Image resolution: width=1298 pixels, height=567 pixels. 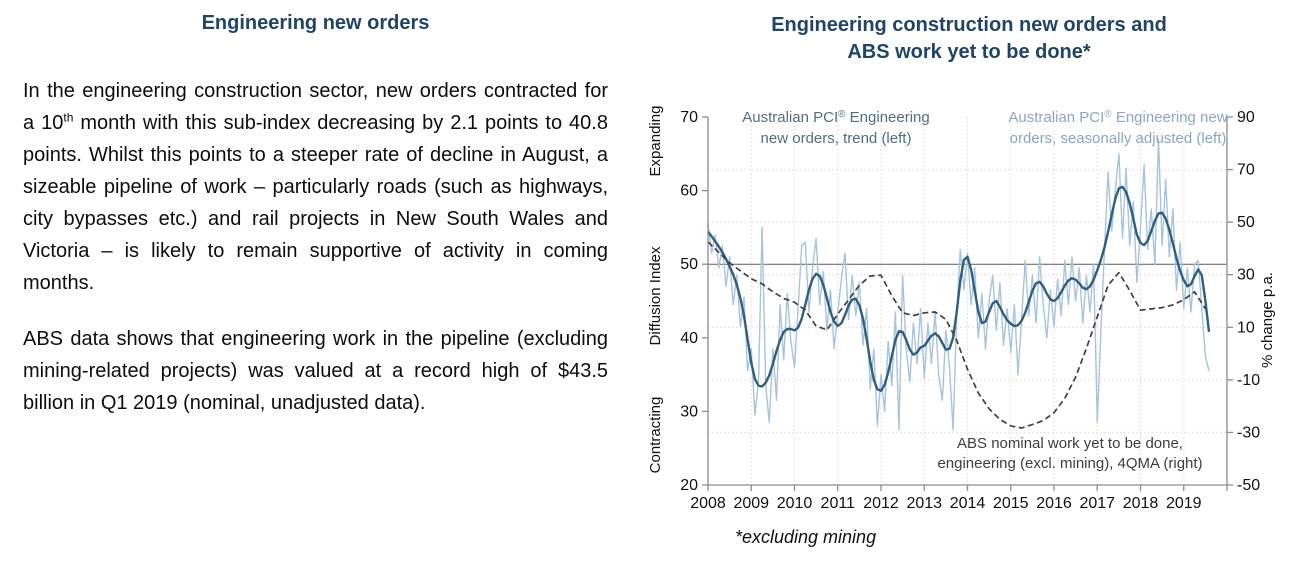 What do you see at coordinates (1246, 222) in the screenshot?
I see `right-axis-tick-label: 50` at bounding box center [1246, 222].